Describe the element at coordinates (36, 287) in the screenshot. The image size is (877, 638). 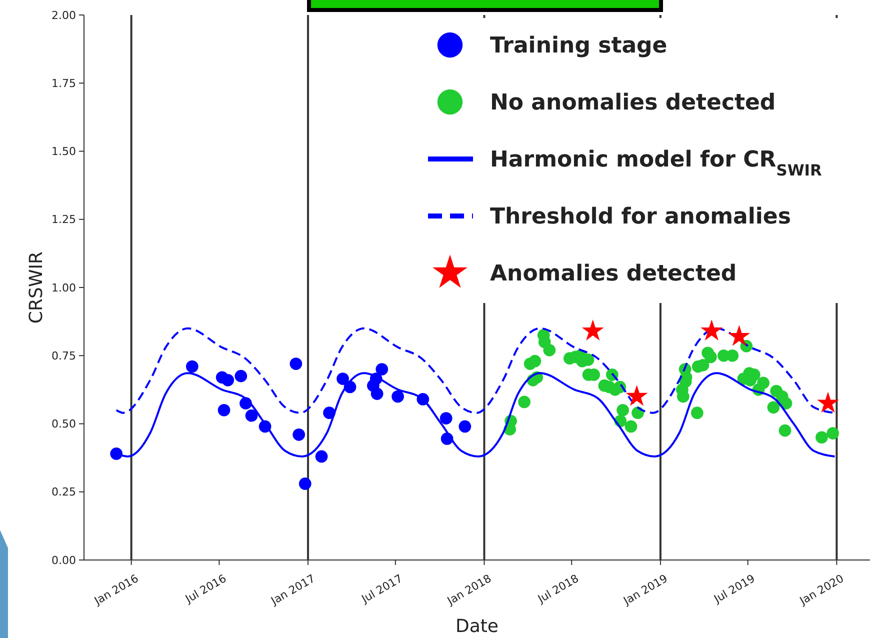
I see `y-axis-title: CRSWIR` at that location.